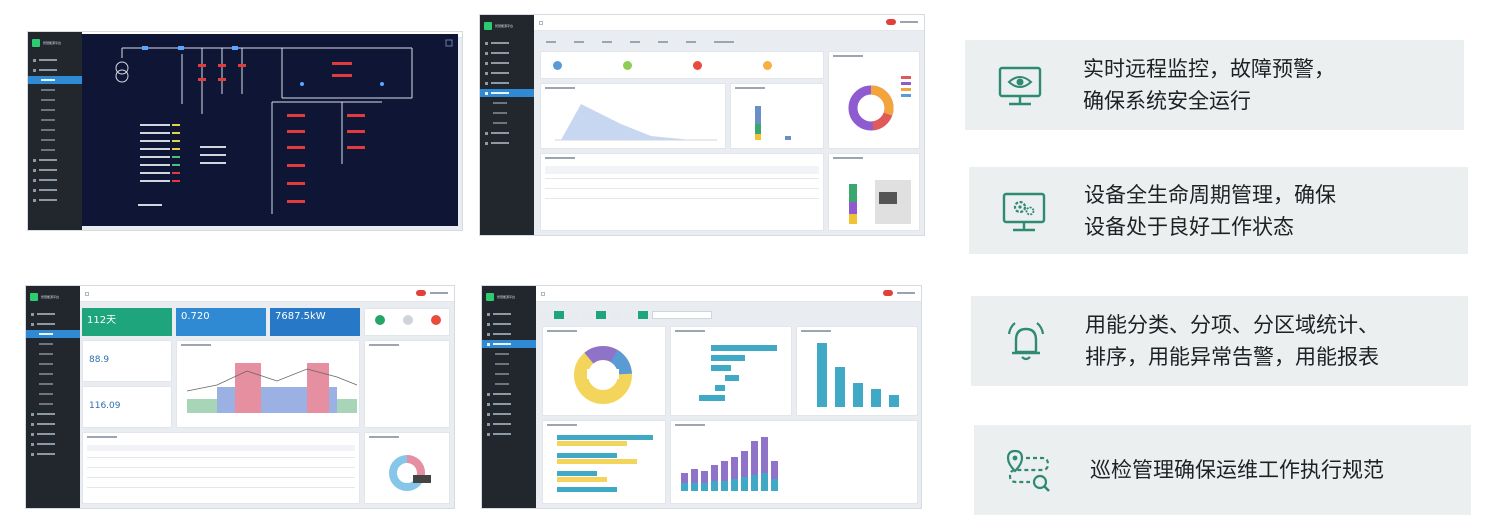 The width and height of the screenshot is (1490, 530). I want to click on sidebar-menu, so click(507, 93).